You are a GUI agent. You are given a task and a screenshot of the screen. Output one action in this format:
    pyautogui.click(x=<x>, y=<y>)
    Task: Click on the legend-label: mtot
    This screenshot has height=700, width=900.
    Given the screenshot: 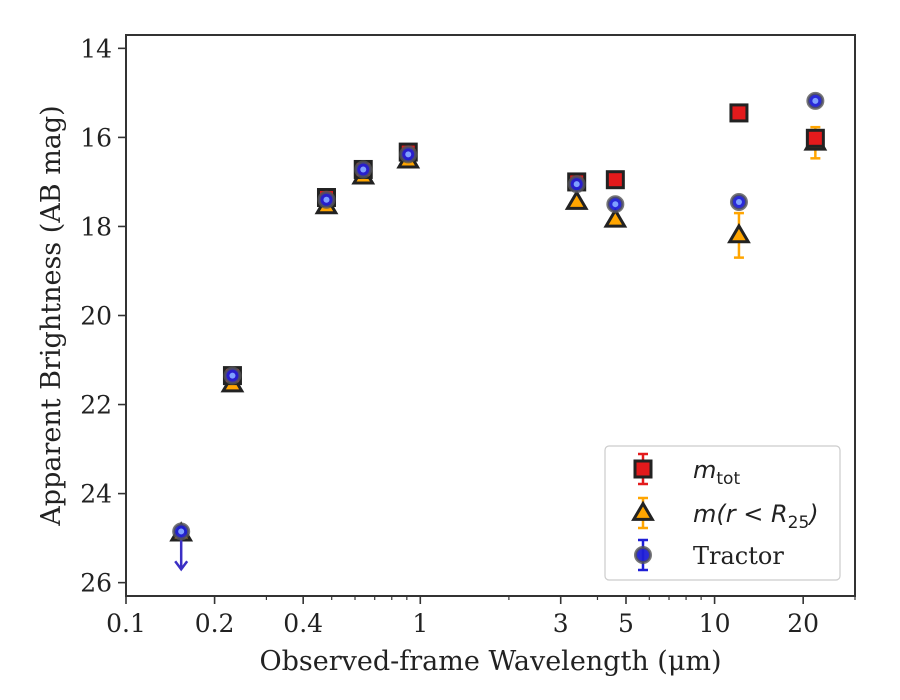 What is the action you would take?
    pyautogui.click(x=716, y=472)
    